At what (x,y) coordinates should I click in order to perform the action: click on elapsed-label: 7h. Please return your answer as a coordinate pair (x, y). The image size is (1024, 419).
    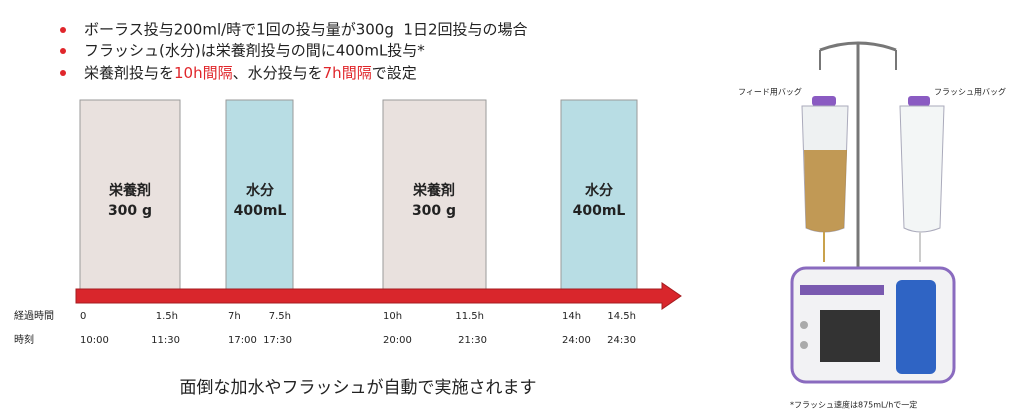
    Looking at the image, I should click on (234, 316).